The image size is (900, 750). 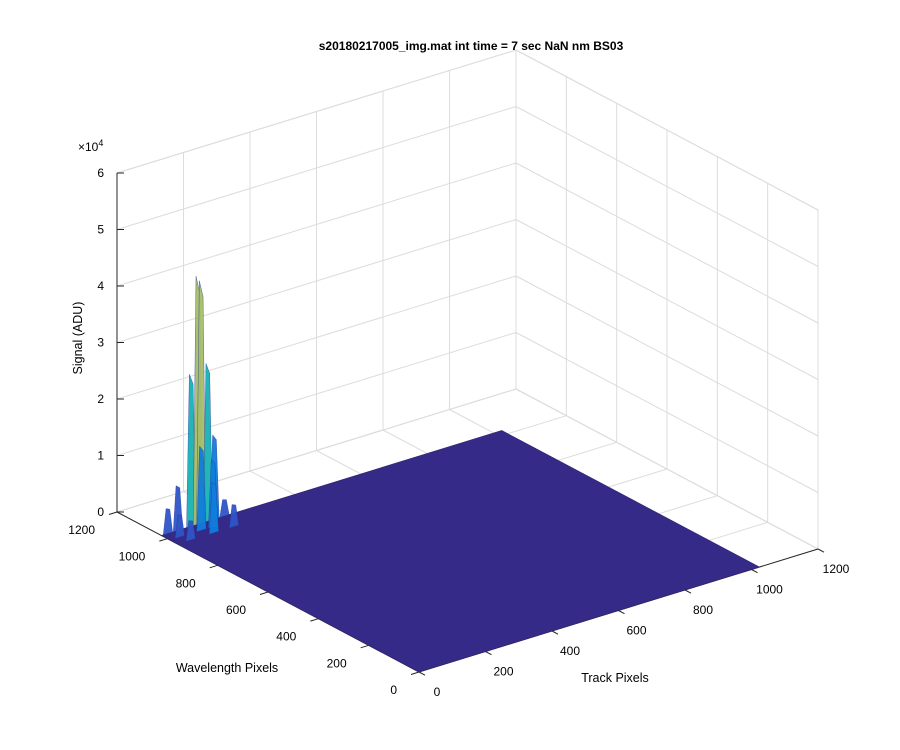 What do you see at coordinates (227, 668) in the screenshot?
I see `y-axis-label: Wavelength Pixels` at bounding box center [227, 668].